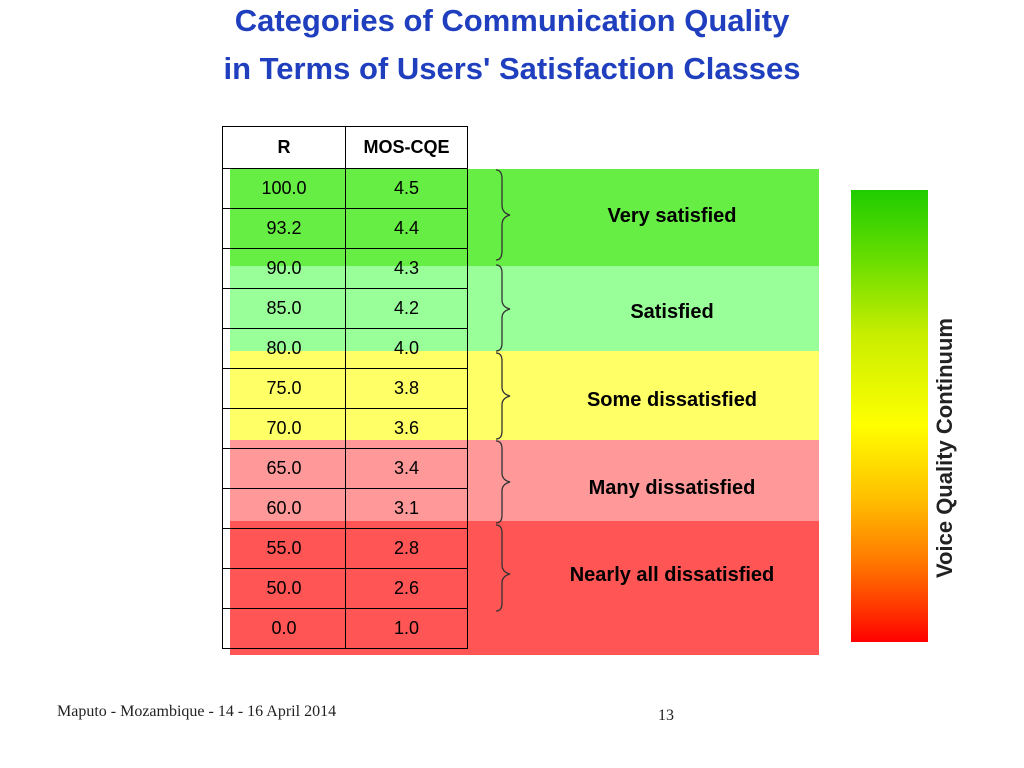 The width and height of the screenshot is (1024, 768). Describe the element at coordinates (284, 348) in the screenshot. I see `r-value: 80.0` at that location.